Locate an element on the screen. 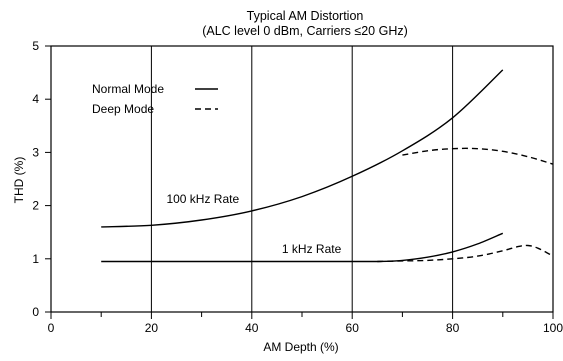 This screenshot has height=361, width=563. curve-annotation: 1 kHz Rate is located at coordinates (312, 249).